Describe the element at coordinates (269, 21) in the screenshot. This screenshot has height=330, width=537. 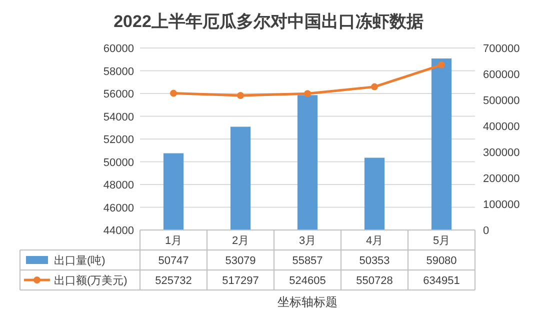
I see `chart-title: 2022上半年厄瓜多尔对中国出口冻虾数据` at that location.